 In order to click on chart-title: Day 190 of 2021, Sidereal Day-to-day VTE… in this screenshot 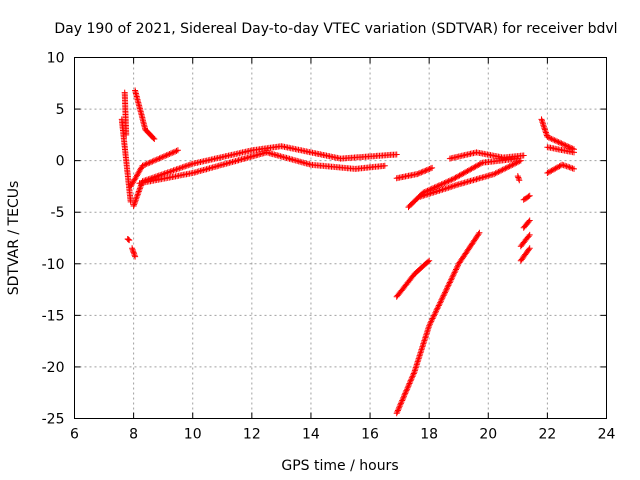, I will do `click(335, 29)`.